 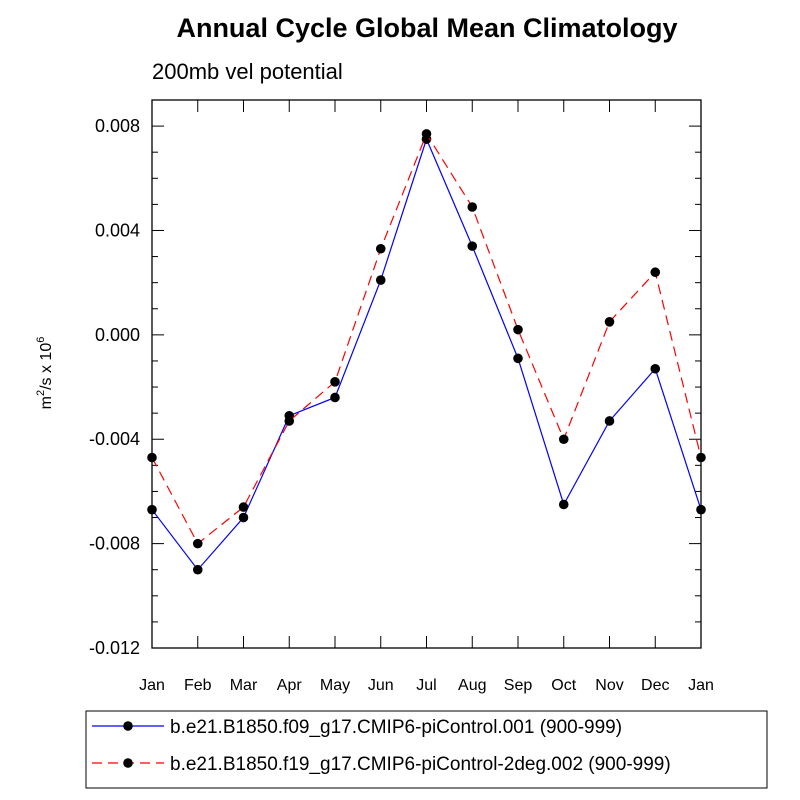 I want to click on y-axis-label-sup1: 2, so click(x=41, y=393).